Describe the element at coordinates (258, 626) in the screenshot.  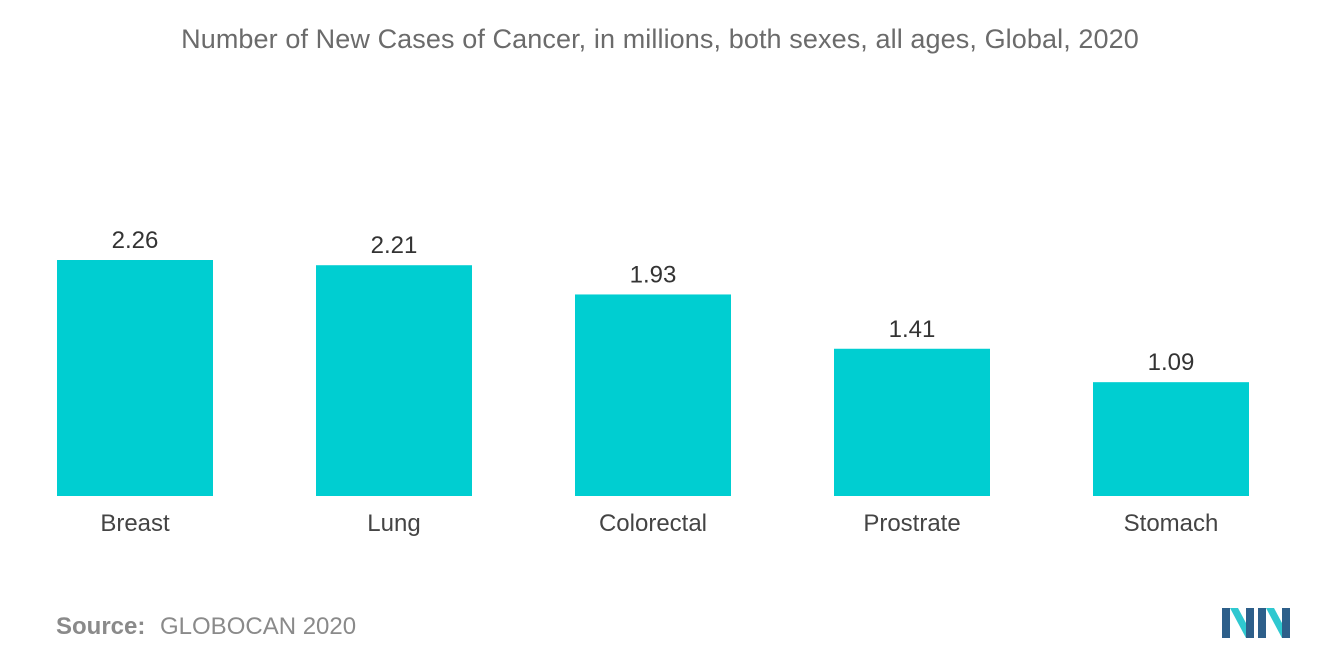
I see `source-value: GLOBOCAN 2020` at that location.